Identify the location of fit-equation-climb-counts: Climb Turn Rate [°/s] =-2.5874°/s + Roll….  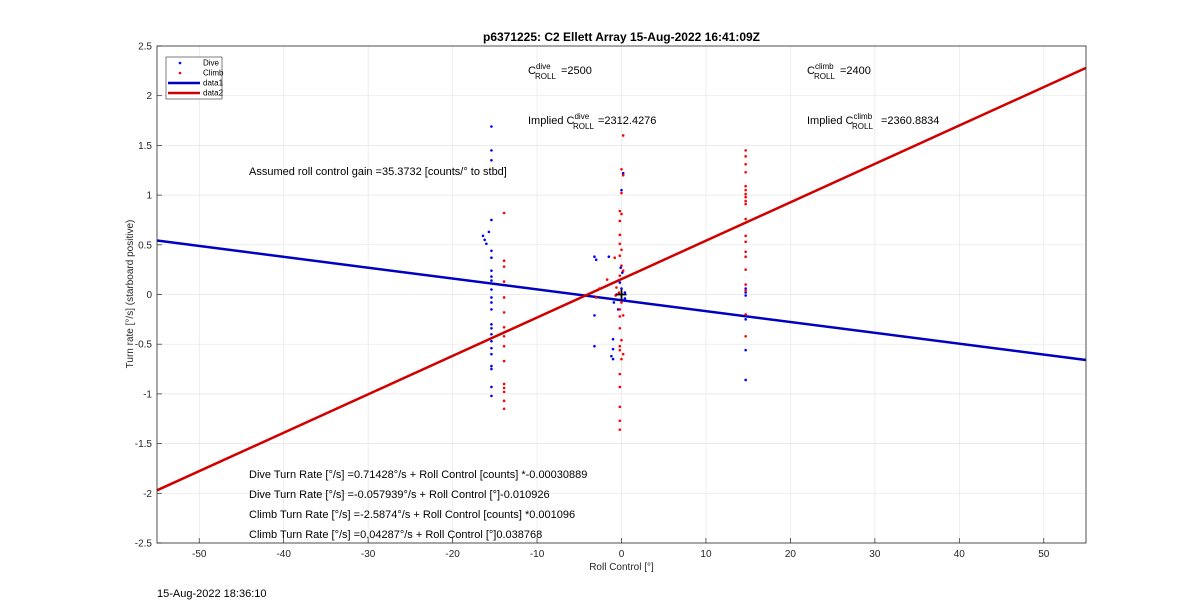
(412, 515).